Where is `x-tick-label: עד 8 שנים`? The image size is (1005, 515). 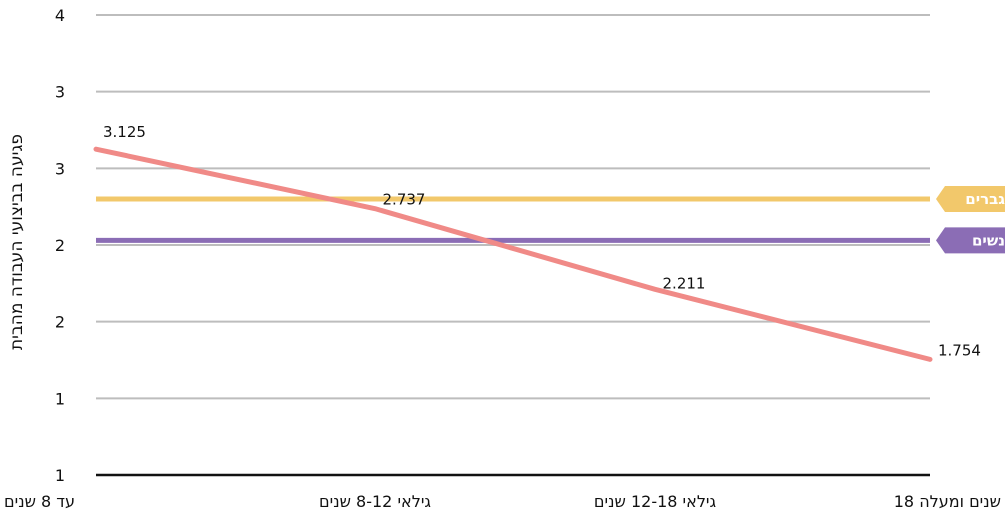
x-tick-label: עד 8 שנים is located at coordinates (39, 501).